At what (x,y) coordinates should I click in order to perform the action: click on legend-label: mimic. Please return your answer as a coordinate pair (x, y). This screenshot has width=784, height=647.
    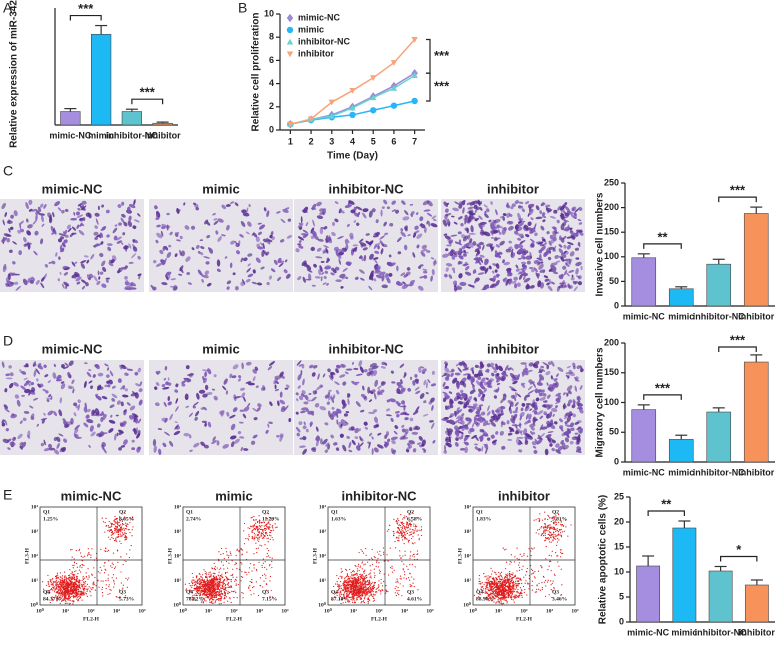
    Looking at the image, I should click on (311, 29).